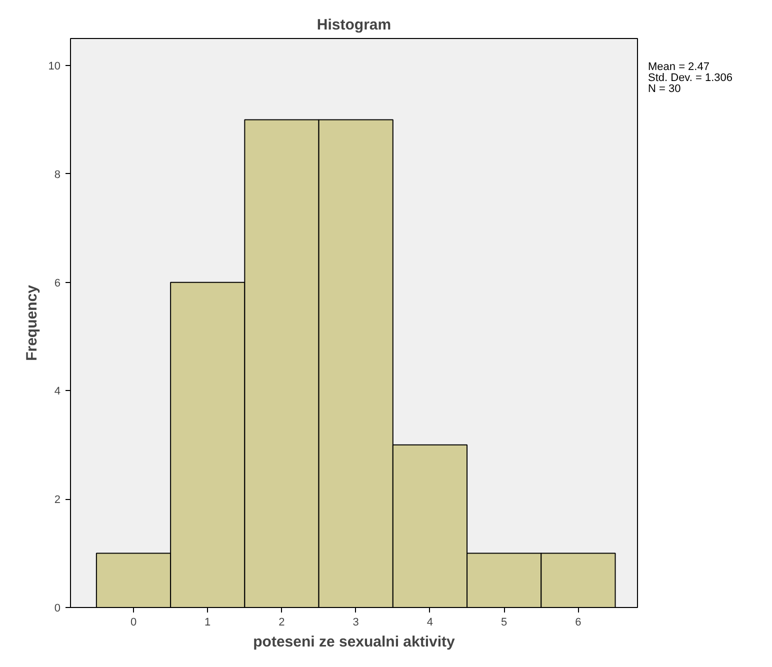  What do you see at coordinates (31, 322) in the screenshot?
I see `y-axis-title: Frequency` at bounding box center [31, 322].